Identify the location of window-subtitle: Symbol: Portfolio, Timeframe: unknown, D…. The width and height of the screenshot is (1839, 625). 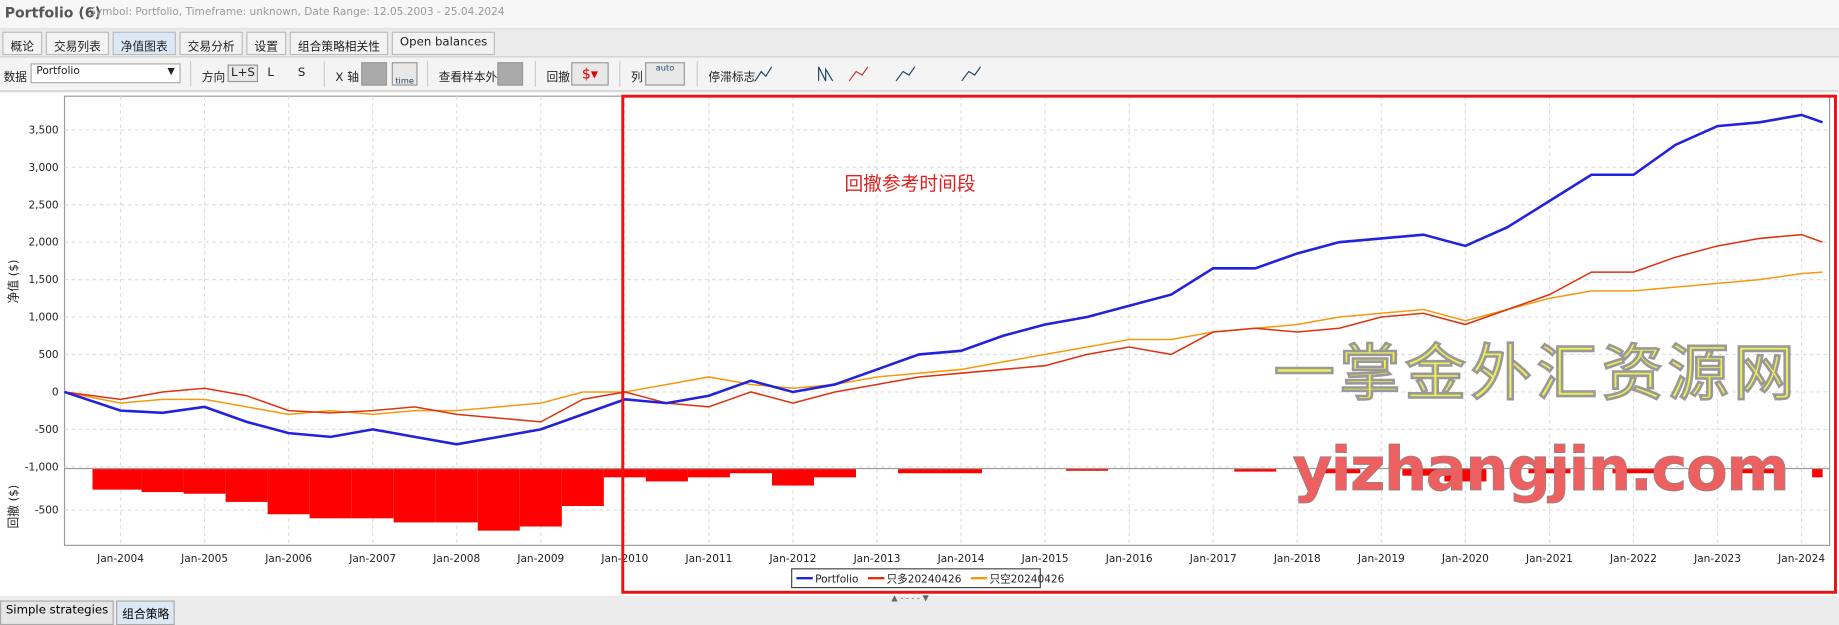
(297, 13).